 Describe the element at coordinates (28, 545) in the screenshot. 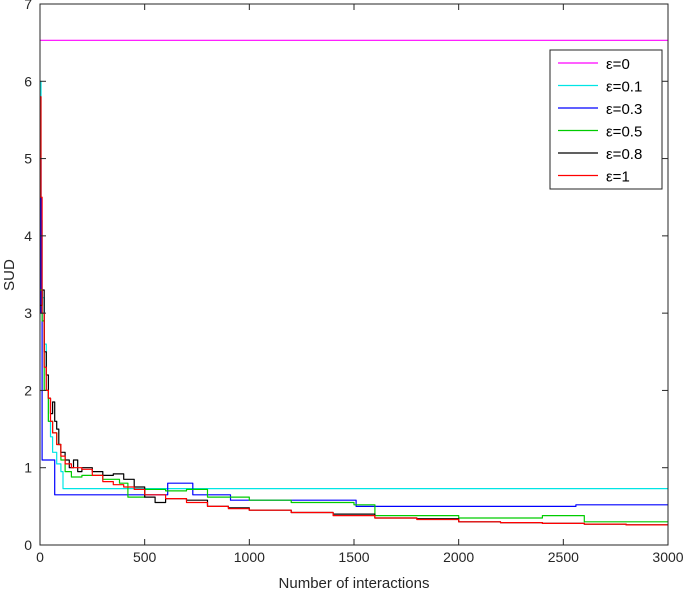

I see `y-tick-label-0: 0` at that location.